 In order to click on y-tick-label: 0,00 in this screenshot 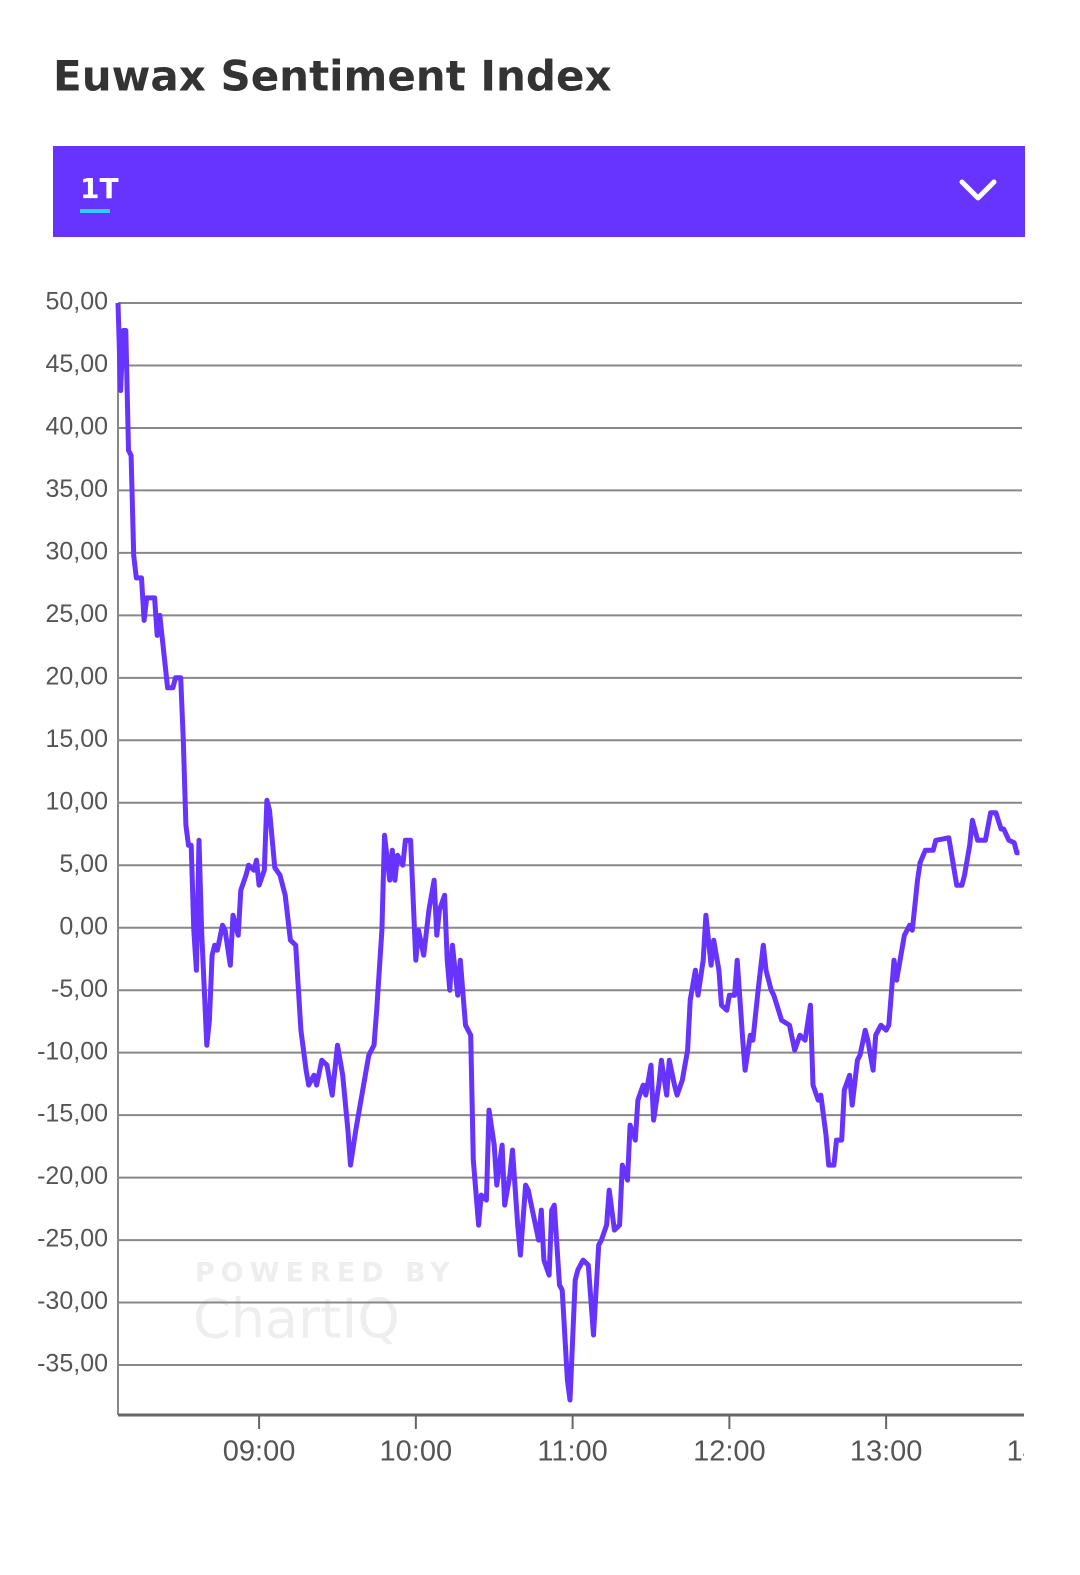, I will do `click(83, 926)`.